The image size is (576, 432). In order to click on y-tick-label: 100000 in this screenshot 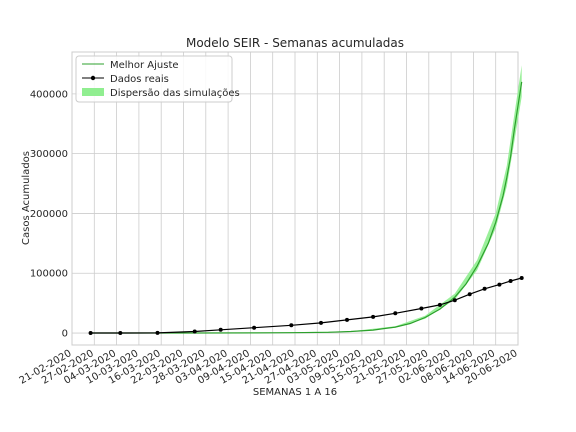, I will do `click(49, 274)`.